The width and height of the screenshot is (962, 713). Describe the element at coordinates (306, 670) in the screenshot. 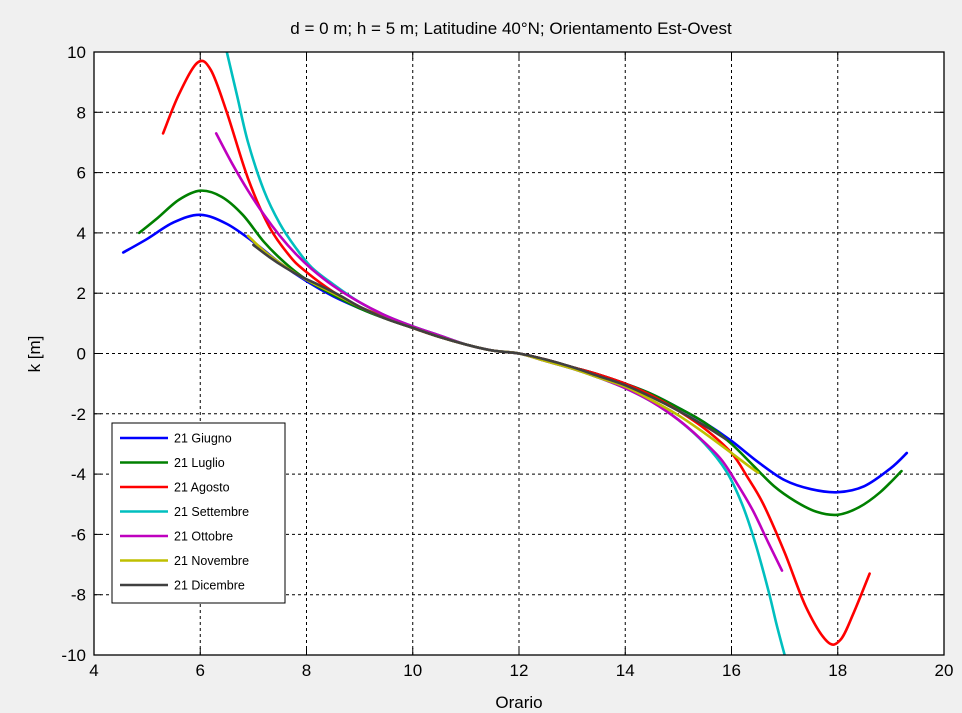

I see `x-tick-label: 8` at that location.